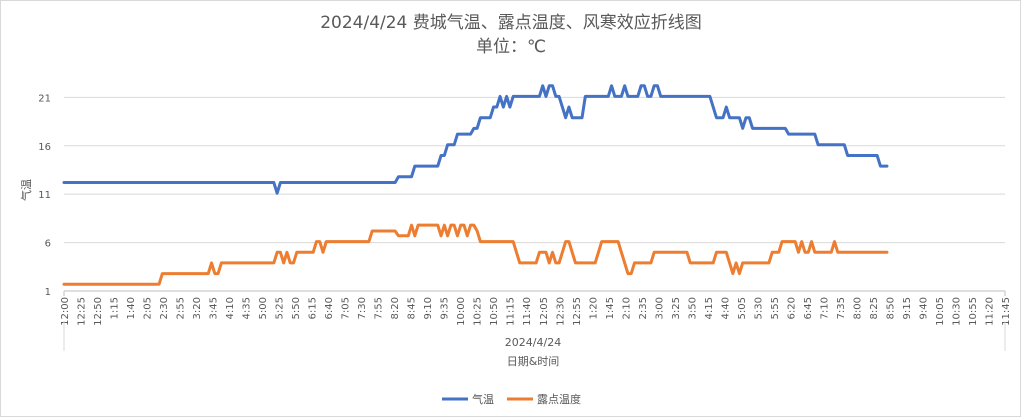  I want to click on x-tick-label: 7:10, so click(824, 308).